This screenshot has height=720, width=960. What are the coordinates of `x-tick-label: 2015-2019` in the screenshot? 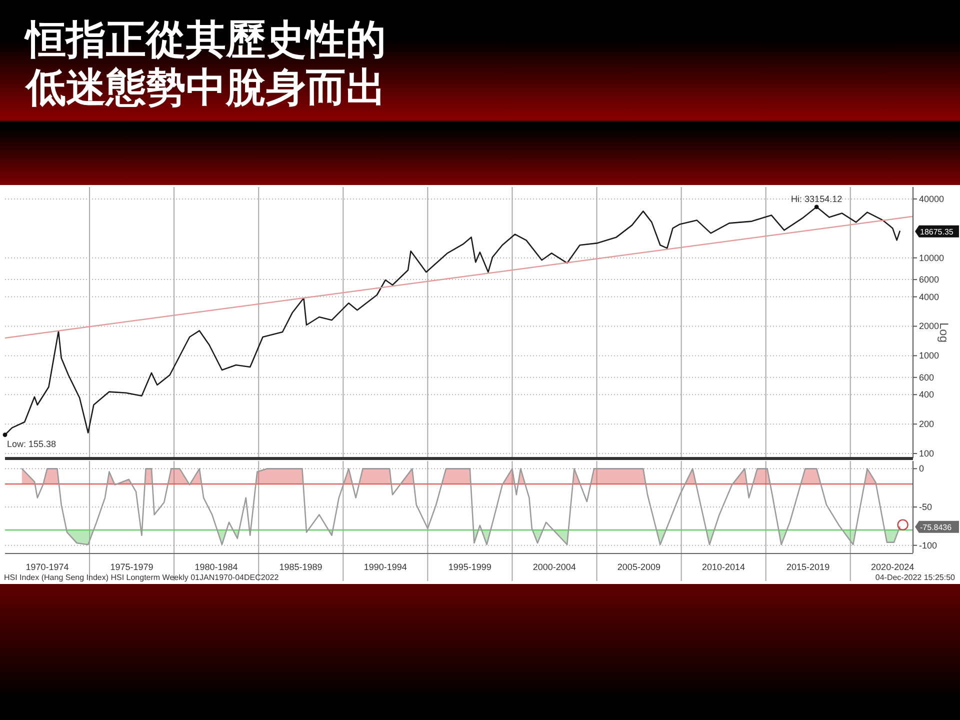 It's located at (808, 567).